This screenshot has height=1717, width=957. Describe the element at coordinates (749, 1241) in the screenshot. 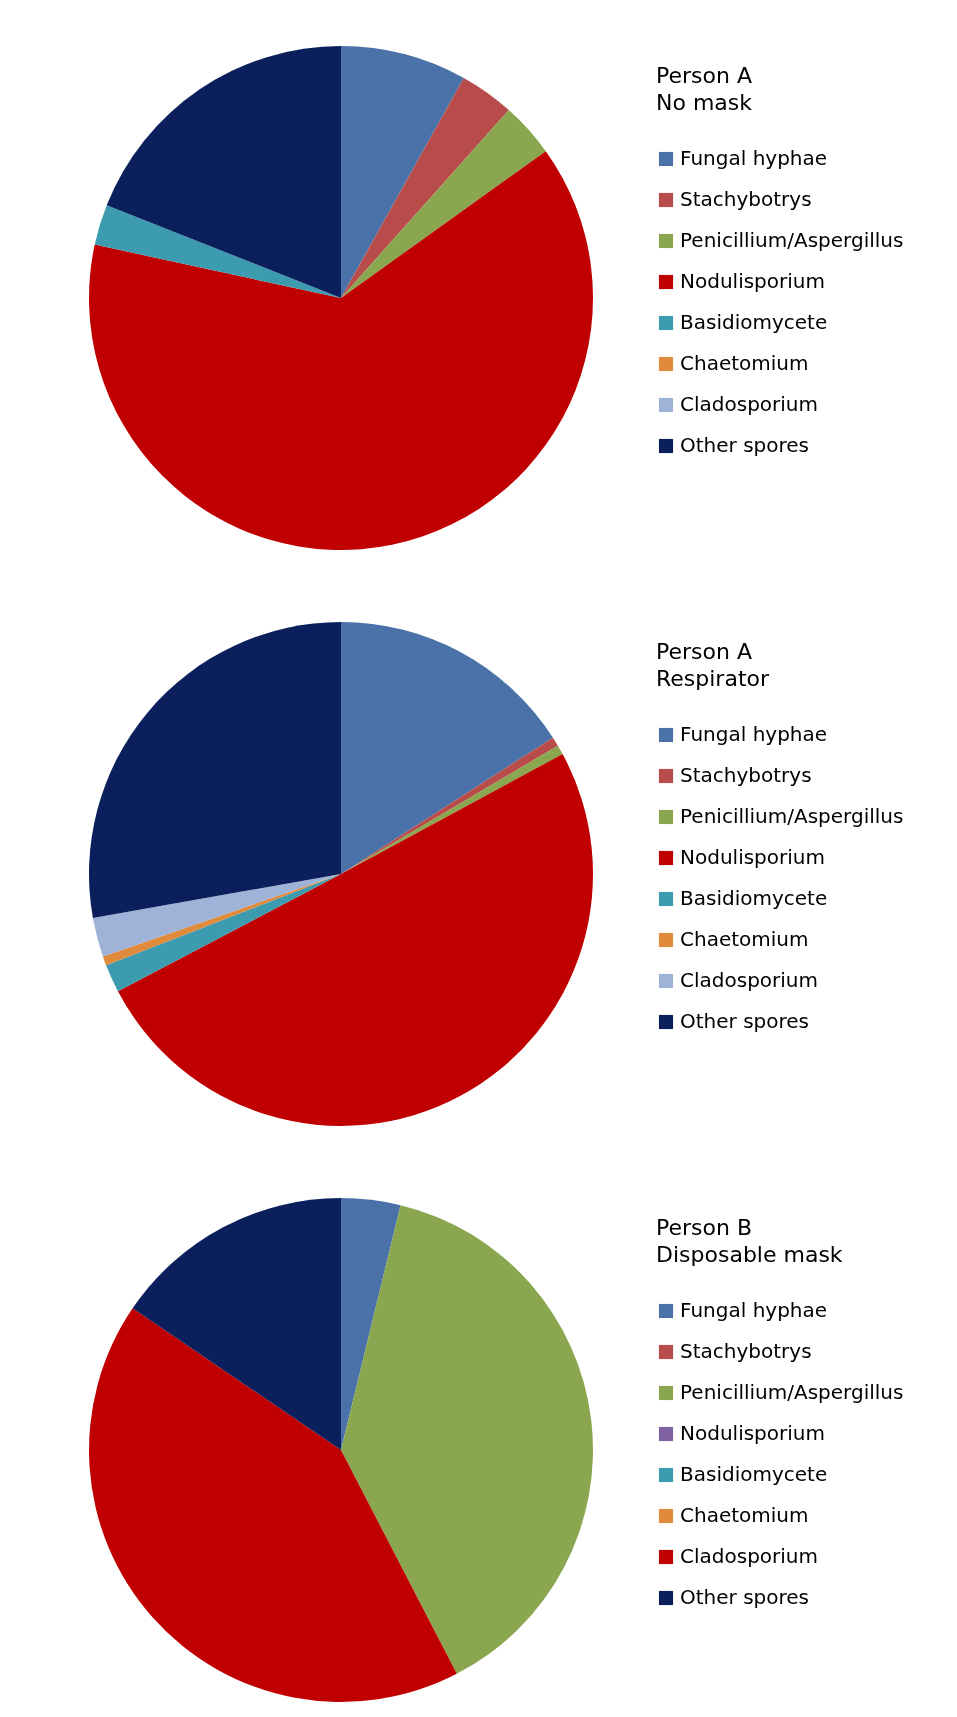

I see `text: Person B Disposable mask` at that location.